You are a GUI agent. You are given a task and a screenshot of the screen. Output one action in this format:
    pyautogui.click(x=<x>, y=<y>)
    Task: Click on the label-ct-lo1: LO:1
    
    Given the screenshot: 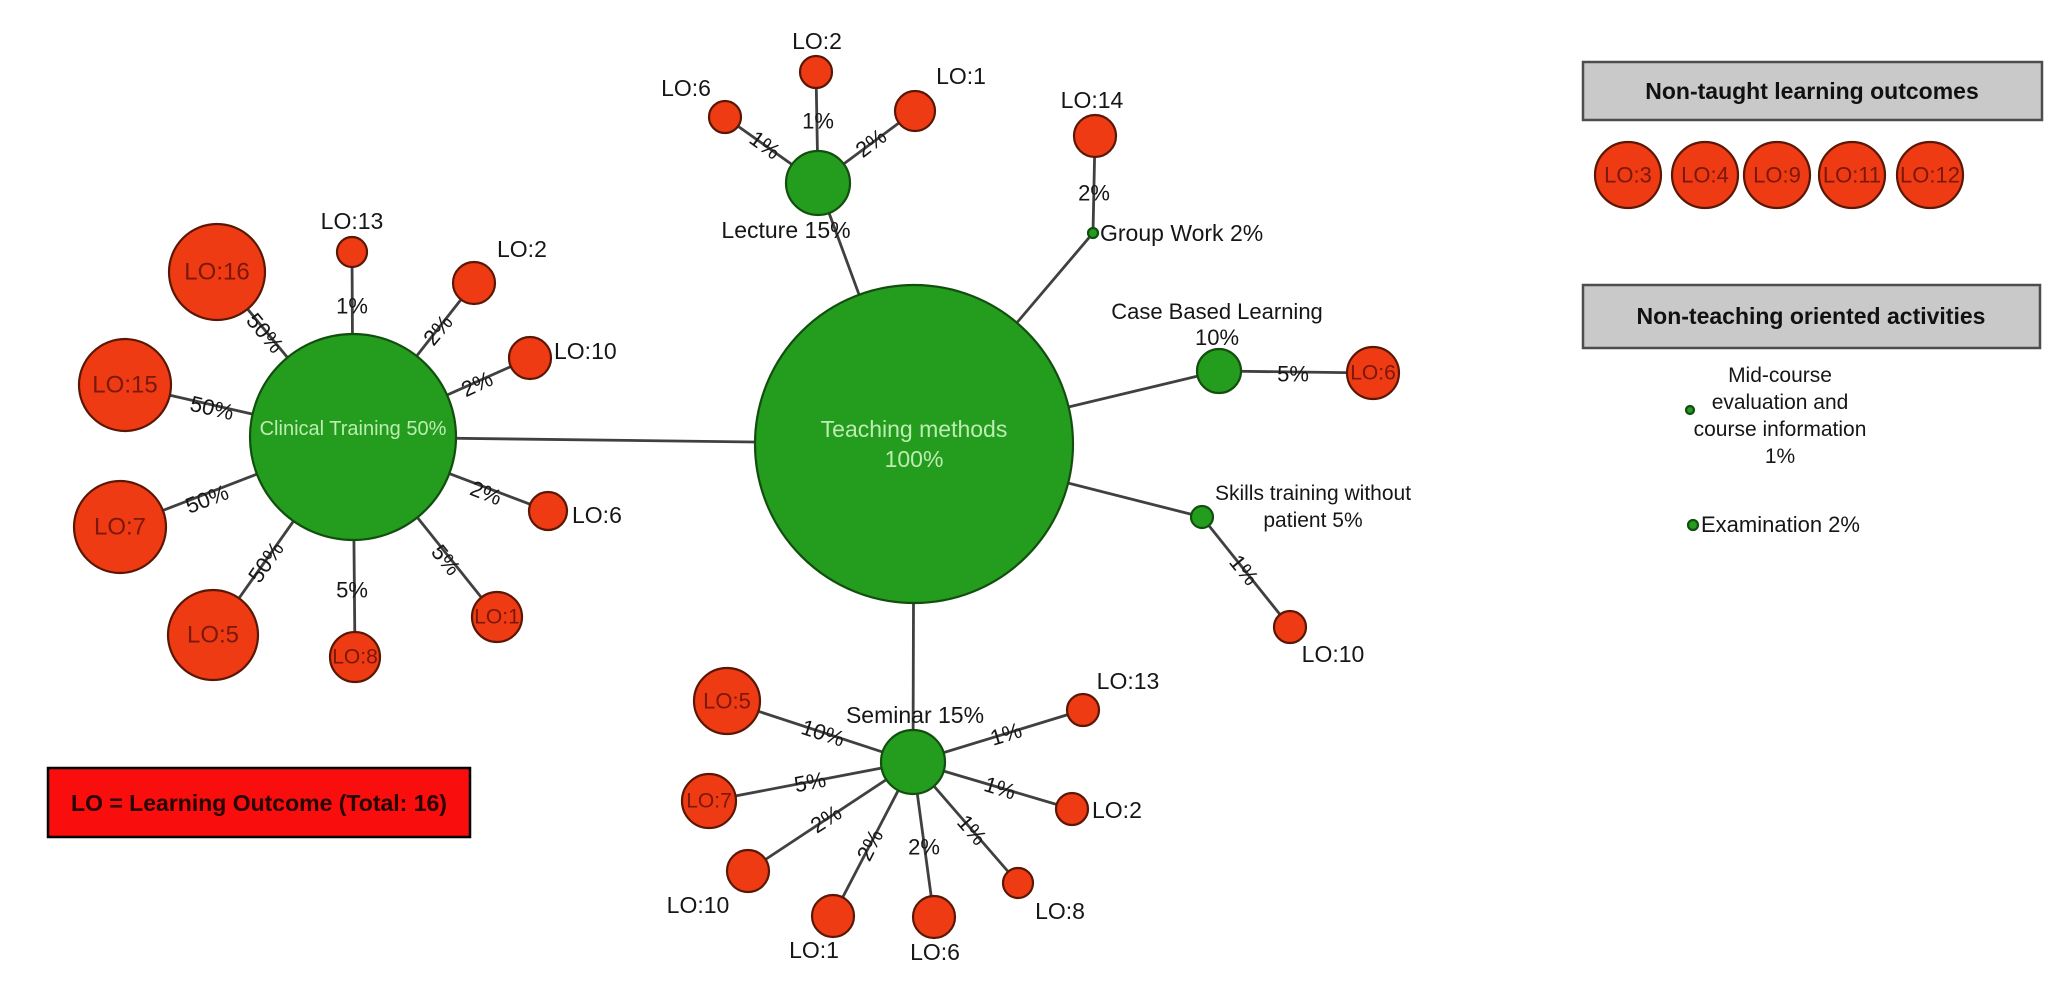 What is the action you would take?
    pyautogui.click(x=497, y=617)
    